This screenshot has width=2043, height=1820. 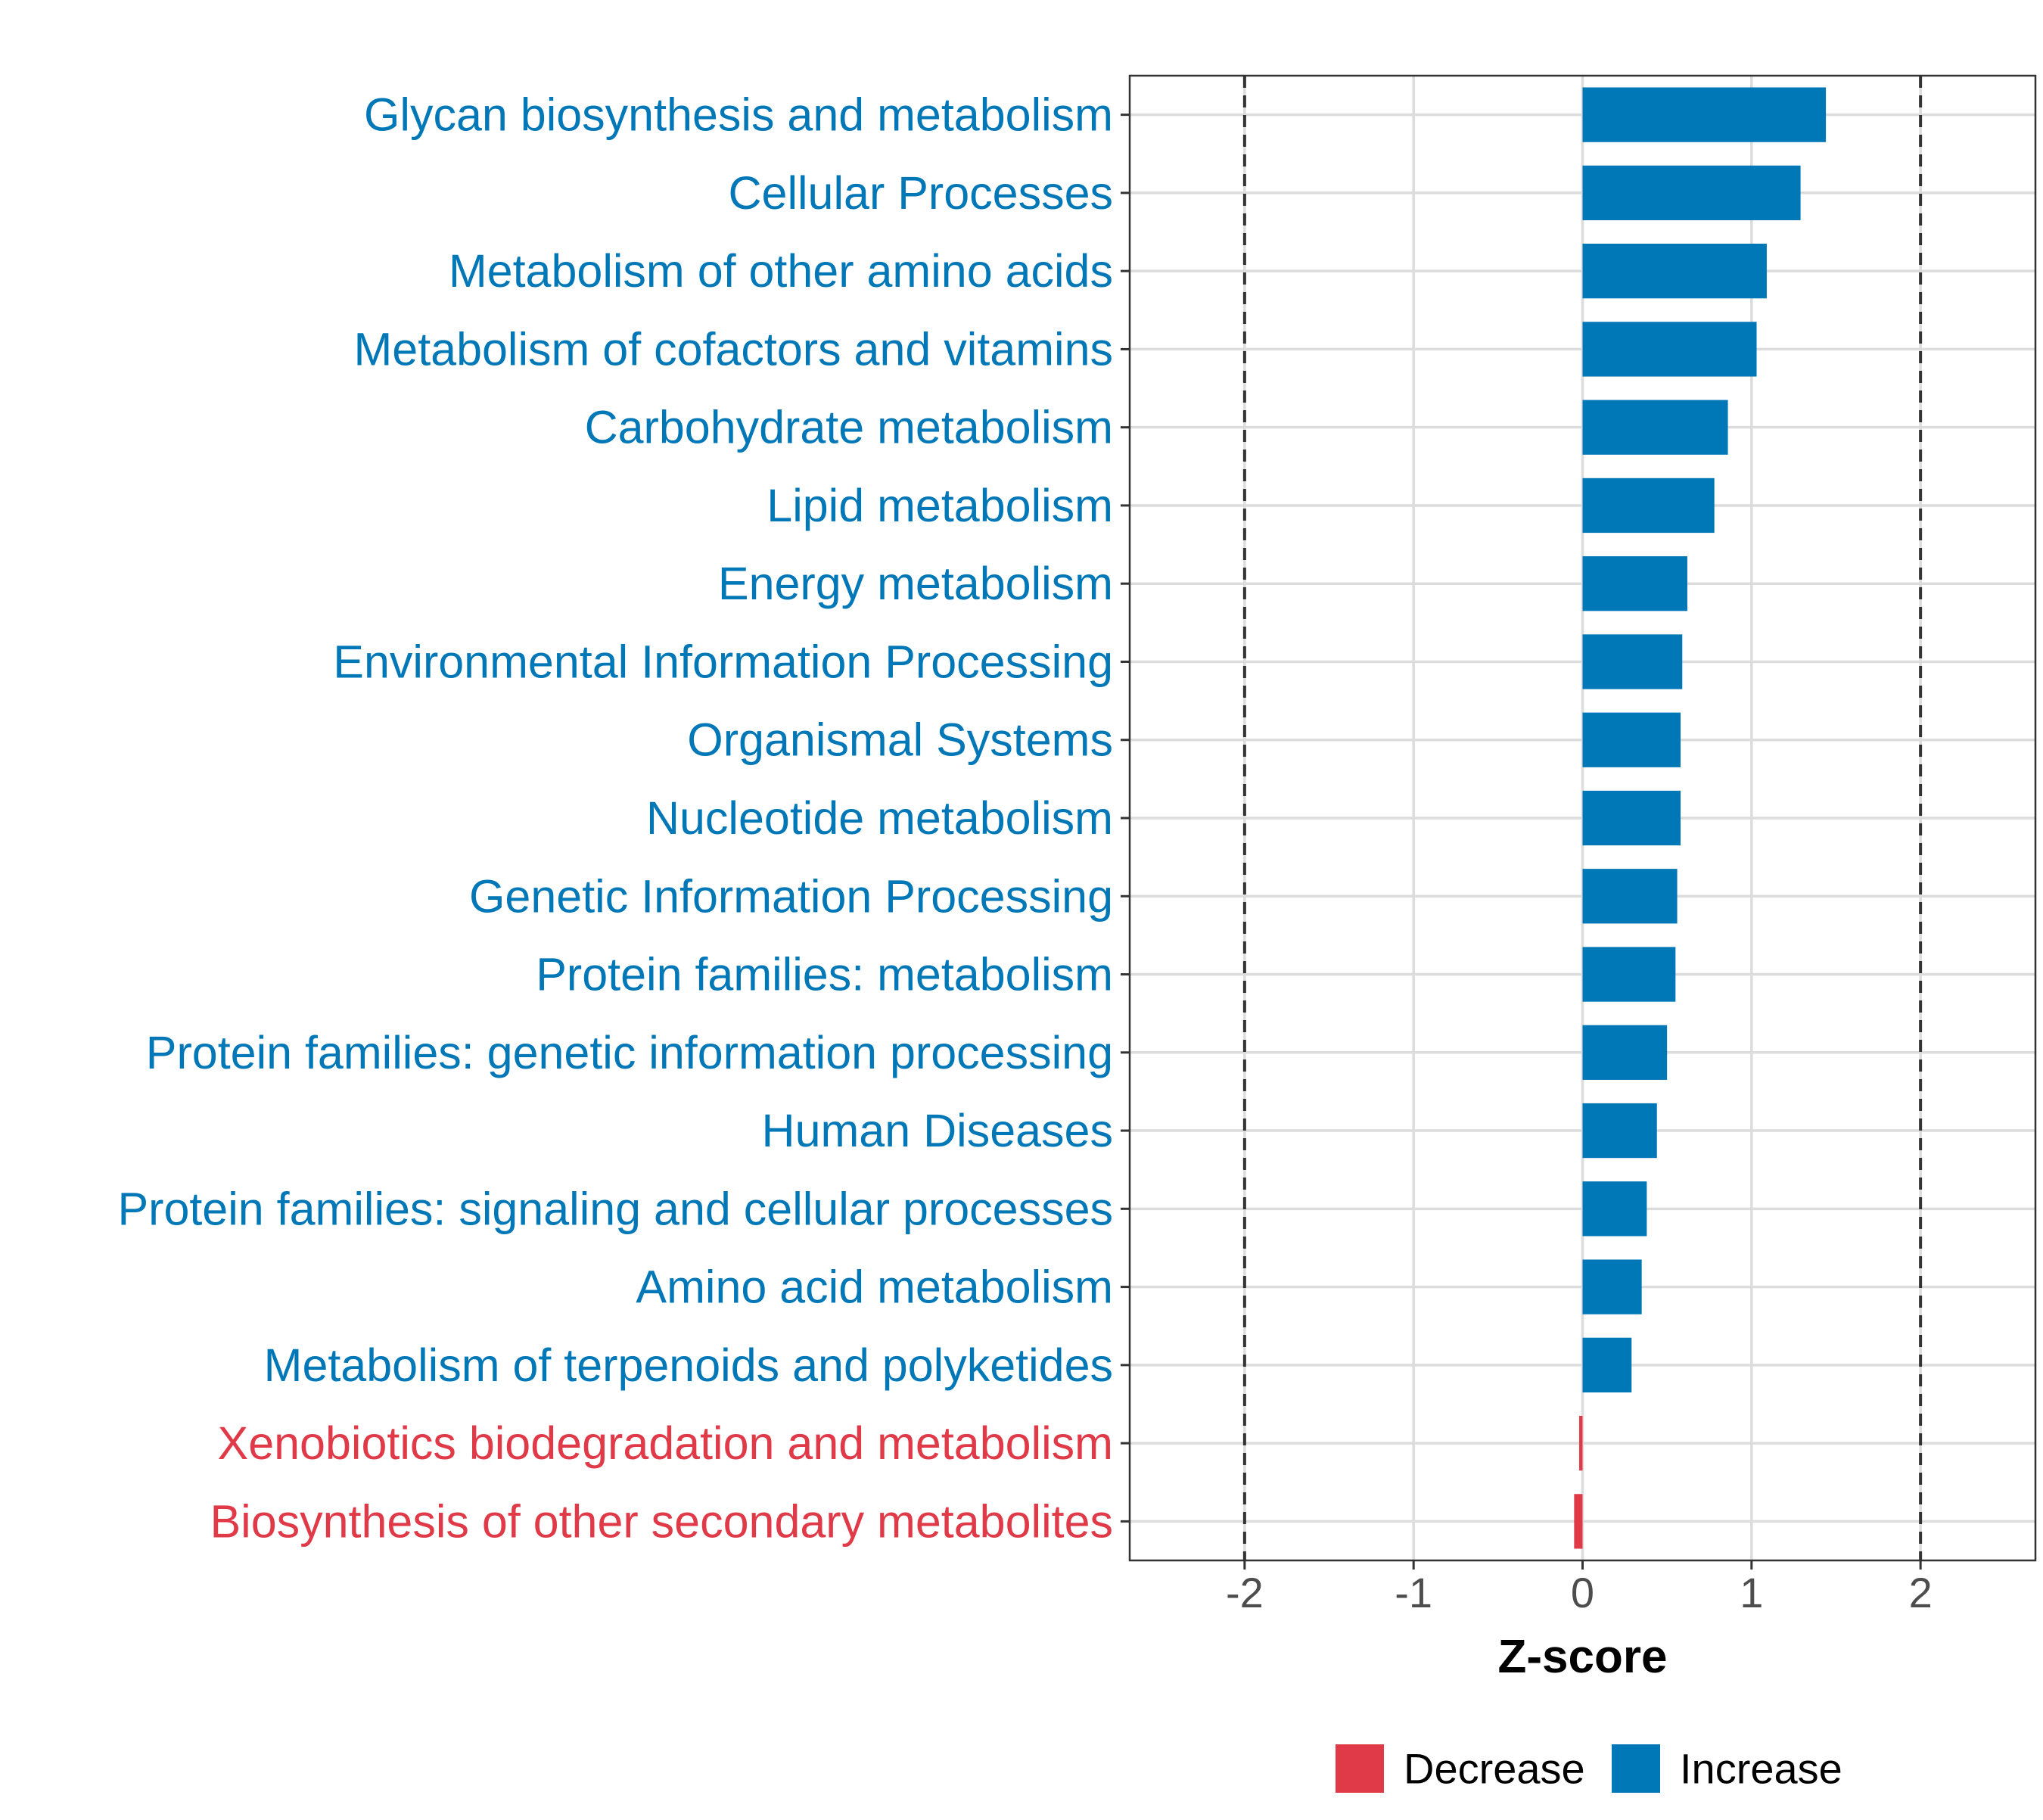 I want to click on legend-label-increase: Increase, so click(x=1761, y=1769).